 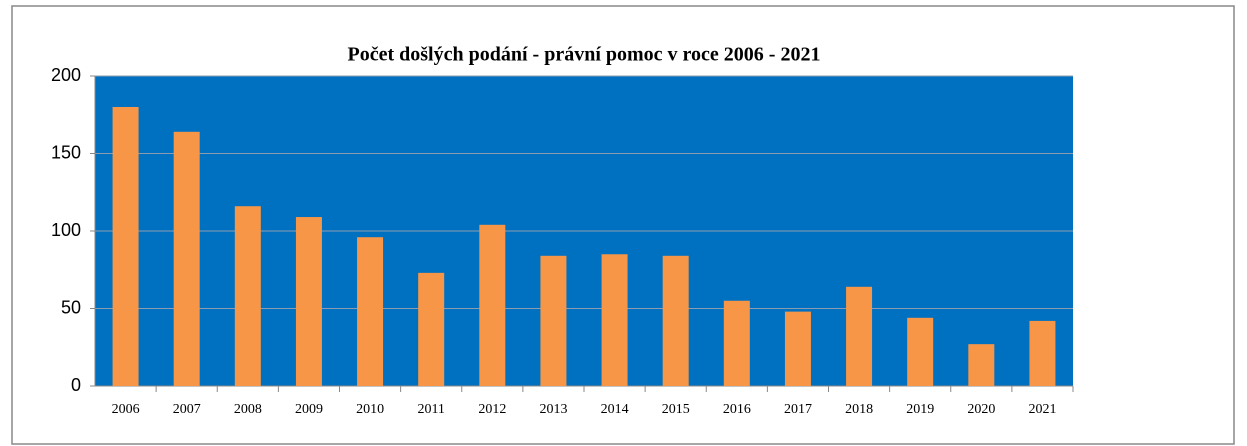 What do you see at coordinates (66, 230) in the screenshot?
I see `y-tick-label: 100` at bounding box center [66, 230].